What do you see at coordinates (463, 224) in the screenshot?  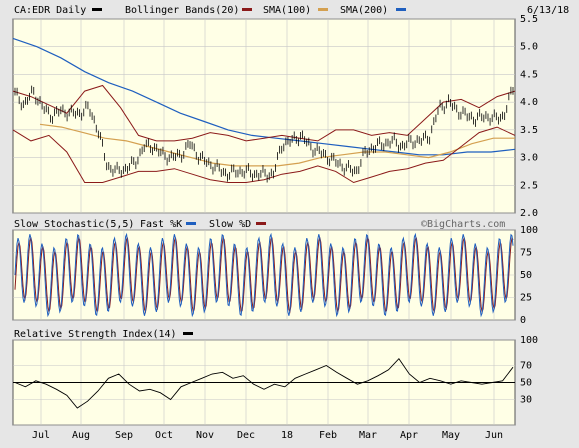 I see `watermark: ©BigCharts.com` at bounding box center [463, 224].